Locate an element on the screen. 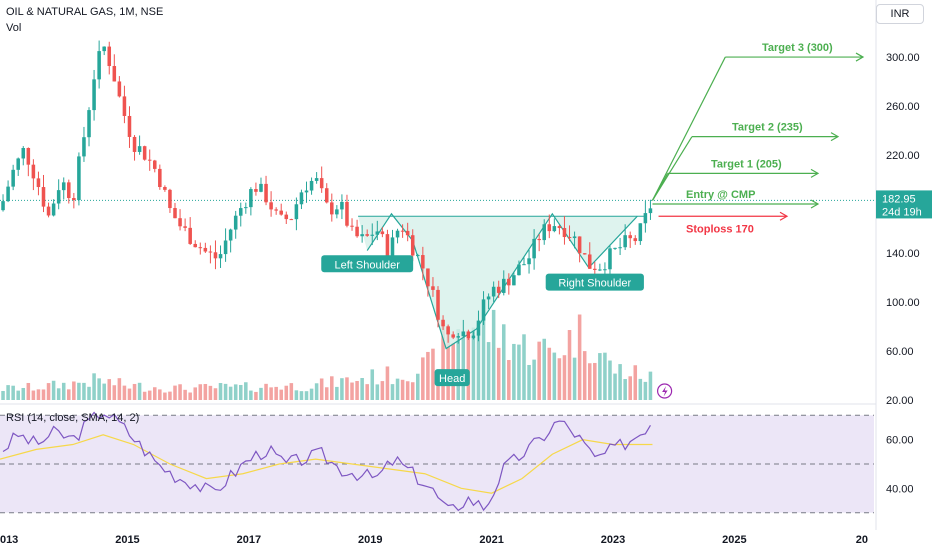 Image resolution: width=932 pixels, height=555 pixels. right-shoulder-label: Right Shoulder is located at coordinates (594, 284).